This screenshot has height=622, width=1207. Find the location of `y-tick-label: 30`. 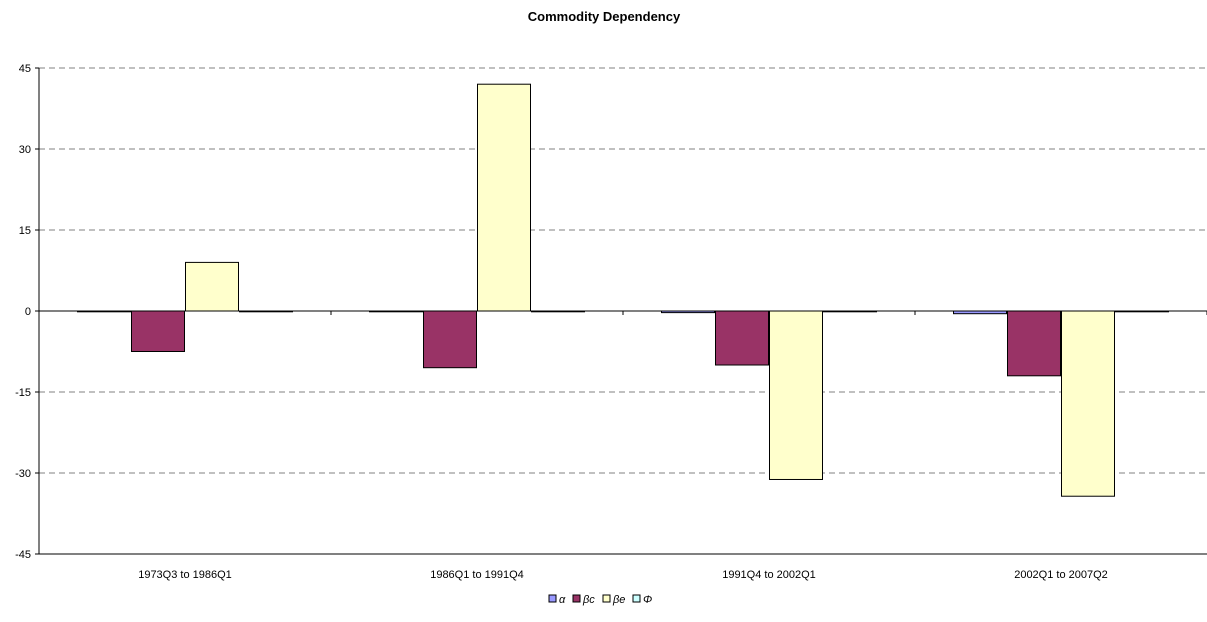

y-tick-label: 30 is located at coordinates (25, 150).